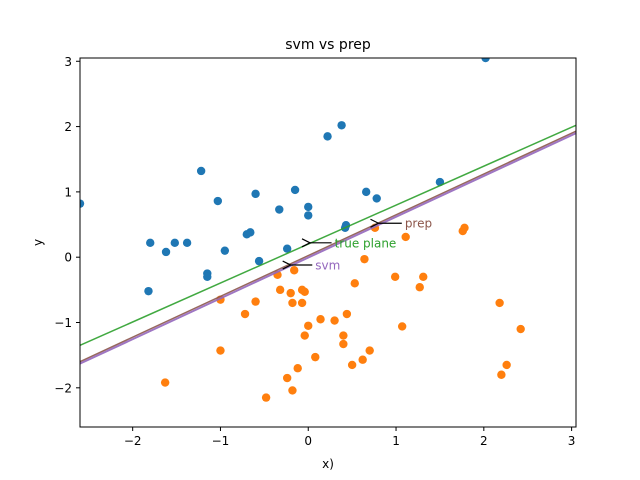 This screenshot has height=480, width=640. What do you see at coordinates (221, 441) in the screenshot?
I see `x-tick-label: −1` at bounding box center [221, 441].